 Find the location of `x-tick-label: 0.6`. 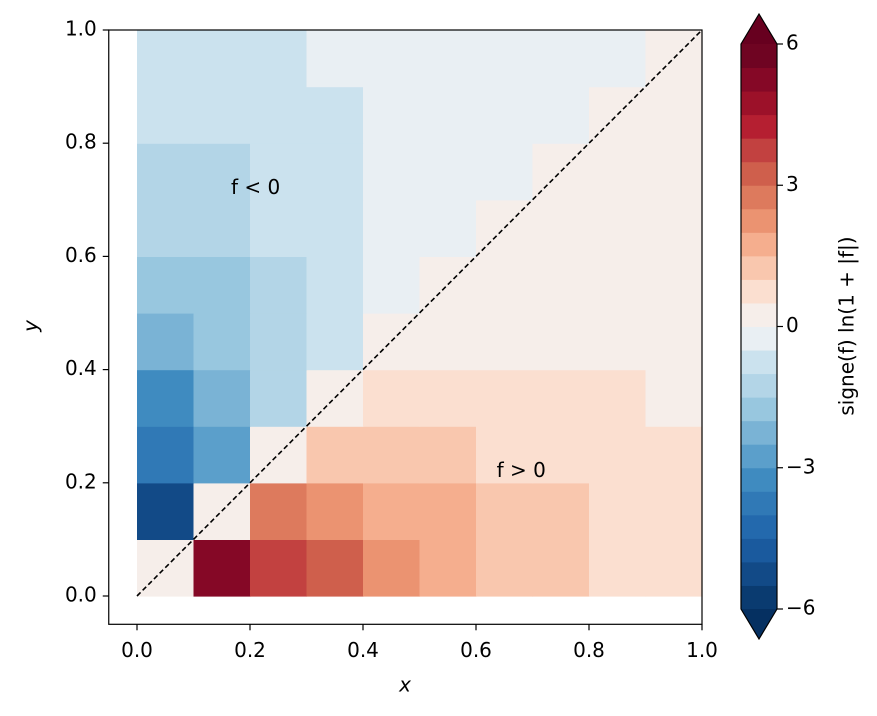

x-tick-label: 0.6 is located at coordinates (476, 650).